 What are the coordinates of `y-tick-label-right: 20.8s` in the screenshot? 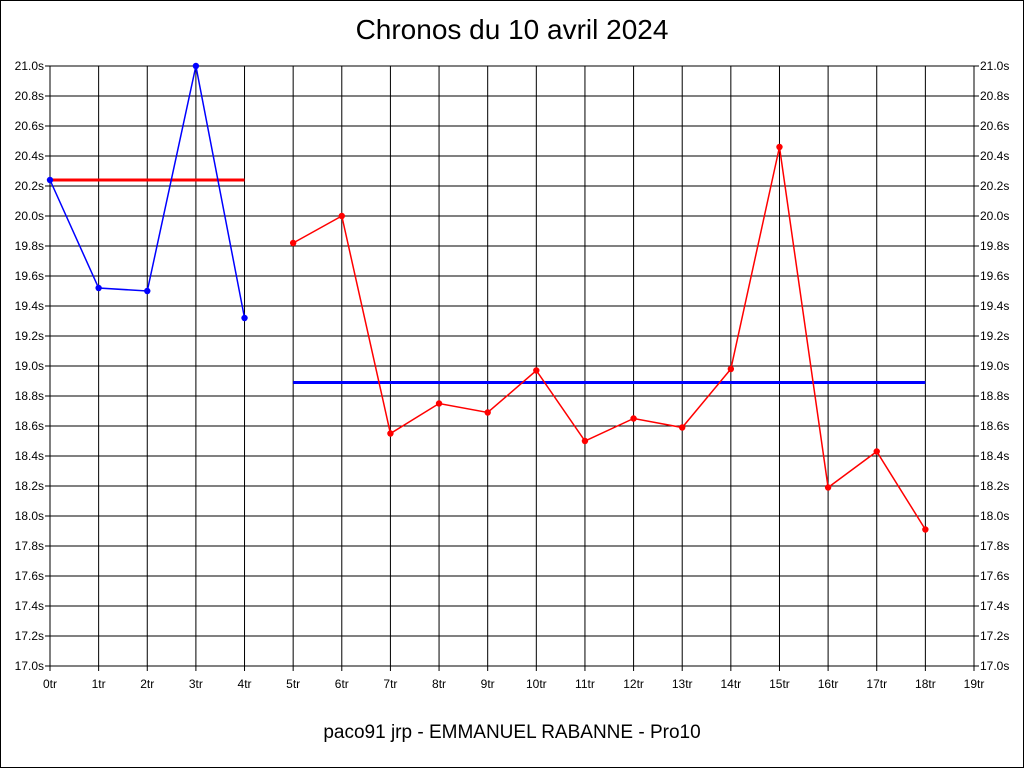 It's located at (994, 96).